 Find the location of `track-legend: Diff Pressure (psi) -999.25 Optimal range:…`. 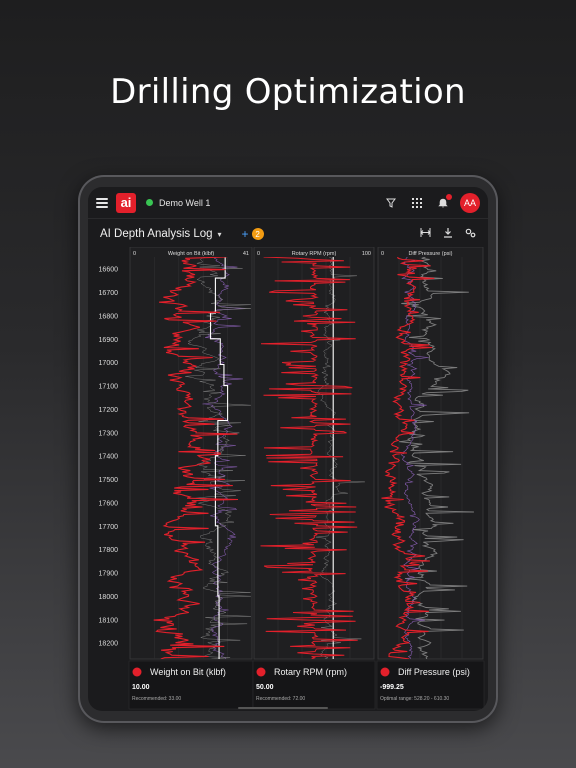

track-legend: Diff Pressure (psi) -999.25 Optimal range:… is located at coordinates (430, 685).